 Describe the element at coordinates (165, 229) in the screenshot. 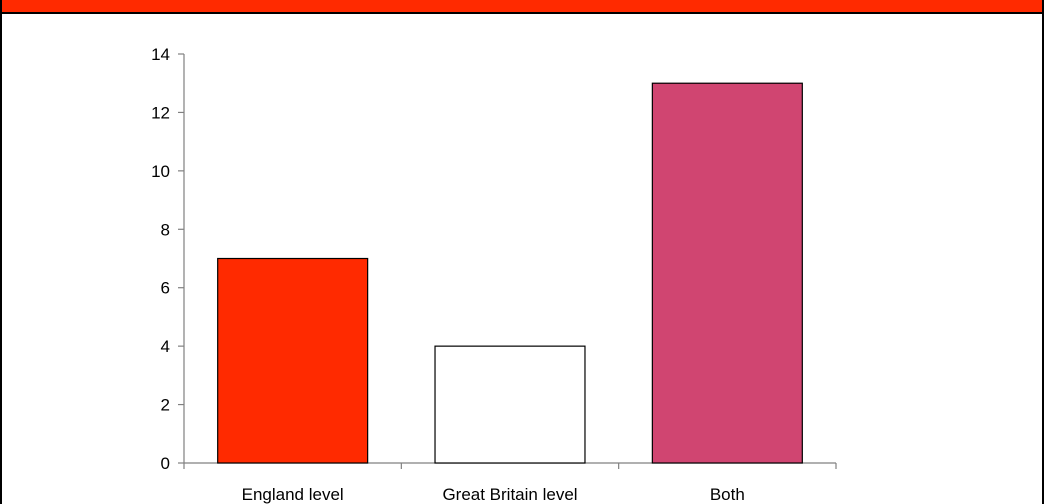

I see `y-tick-label: 8` at that location.